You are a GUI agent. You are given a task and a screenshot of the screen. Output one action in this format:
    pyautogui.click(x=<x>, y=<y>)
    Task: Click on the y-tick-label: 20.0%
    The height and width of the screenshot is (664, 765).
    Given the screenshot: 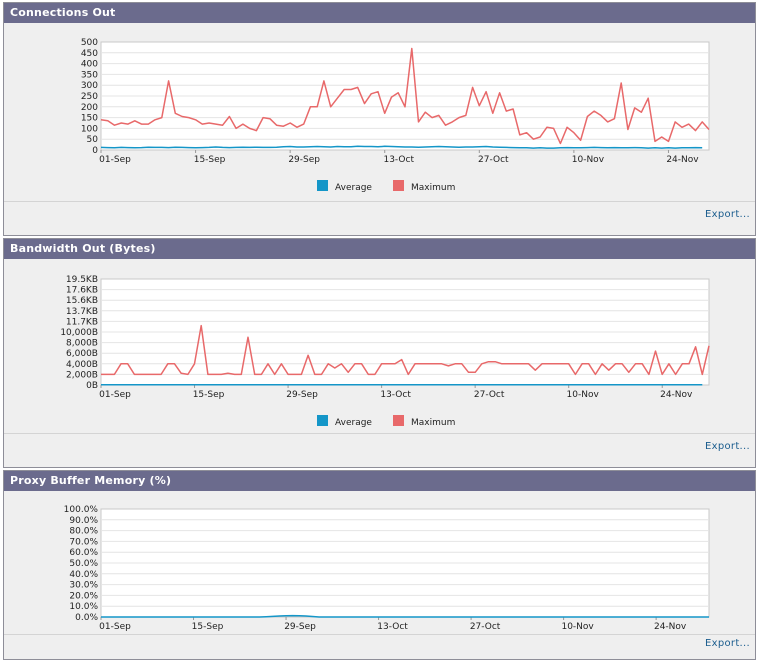 What is the action you would take?
    pyautogui.click(x=83, y=596)
    